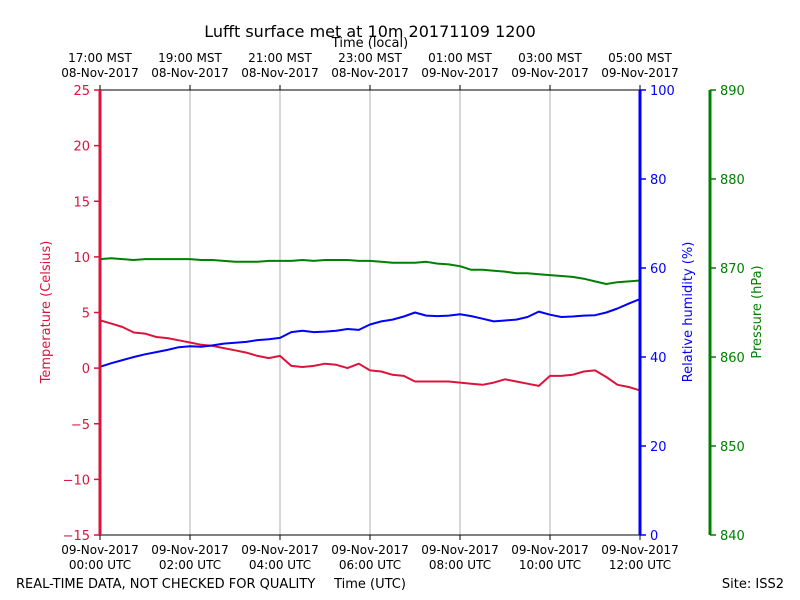  I want to click on top-tick-time: 01:00 MST, so click(460, 58).